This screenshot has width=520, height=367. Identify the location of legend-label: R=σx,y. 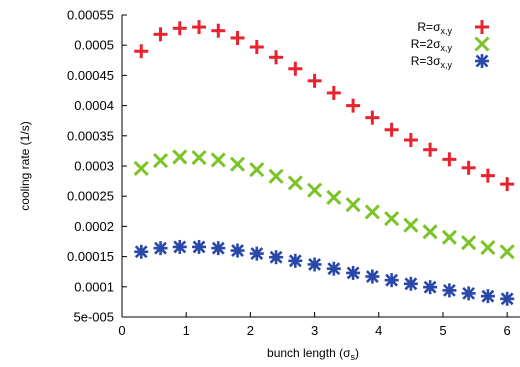
(434, 28).